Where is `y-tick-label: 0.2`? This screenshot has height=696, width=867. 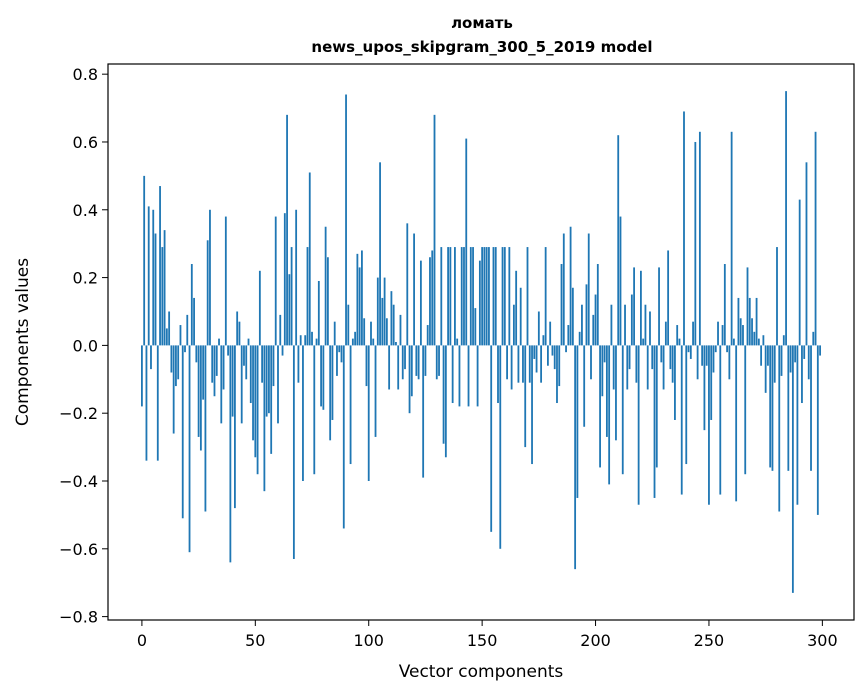 y-tick-label: 0.2 is located at coordinates (85, 278).